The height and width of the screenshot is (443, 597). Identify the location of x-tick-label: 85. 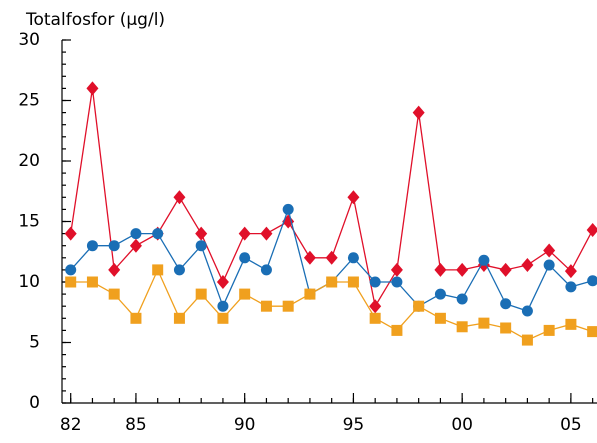
(136, 425).